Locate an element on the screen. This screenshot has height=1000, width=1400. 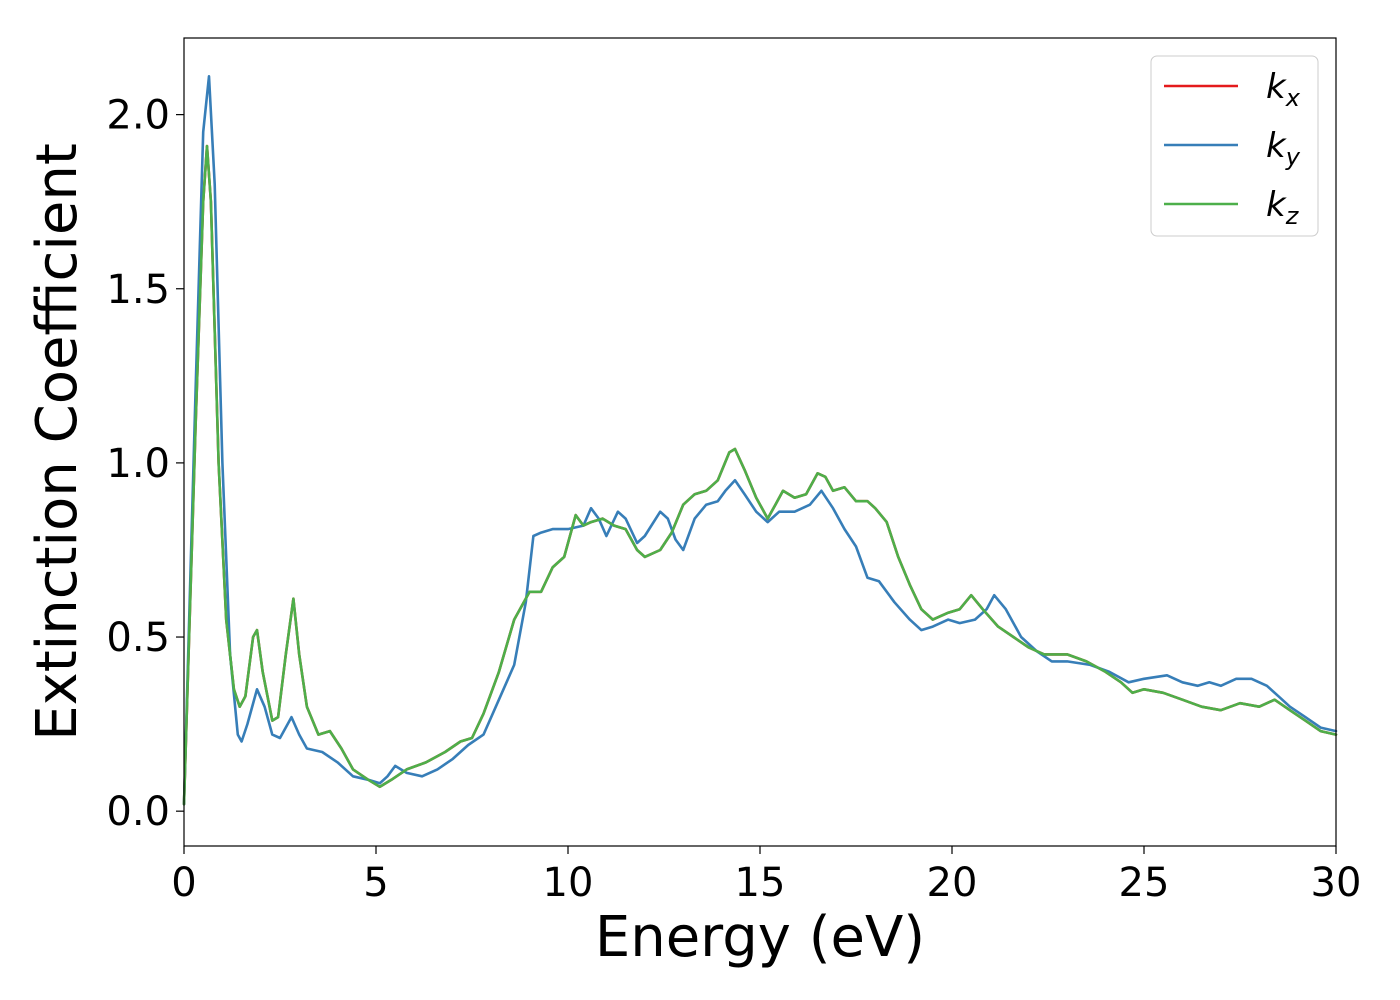
x-tick-label: 20 is located at coordinates (952, 883).